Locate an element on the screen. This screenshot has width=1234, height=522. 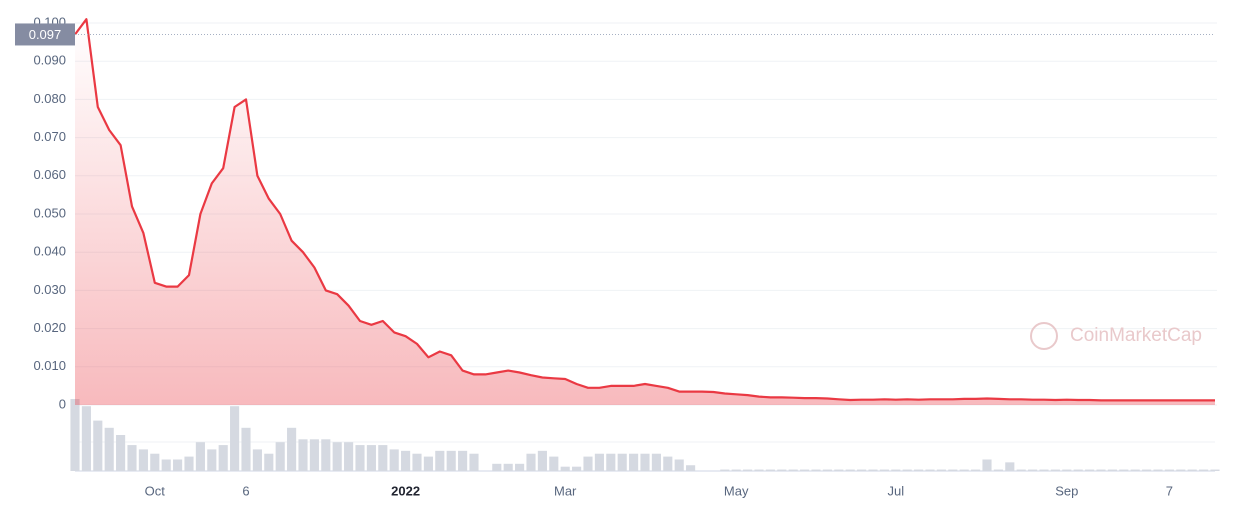
price-marker-label: 0.097 is located at coordinates (45, 34).